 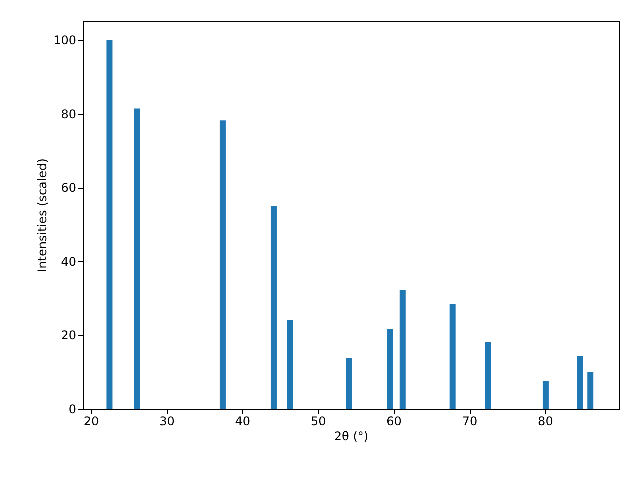 What do you see at coordinates (68, 261) in the screenshot?
I see `y-tick-label: 40` at bounding box center [68, 261].